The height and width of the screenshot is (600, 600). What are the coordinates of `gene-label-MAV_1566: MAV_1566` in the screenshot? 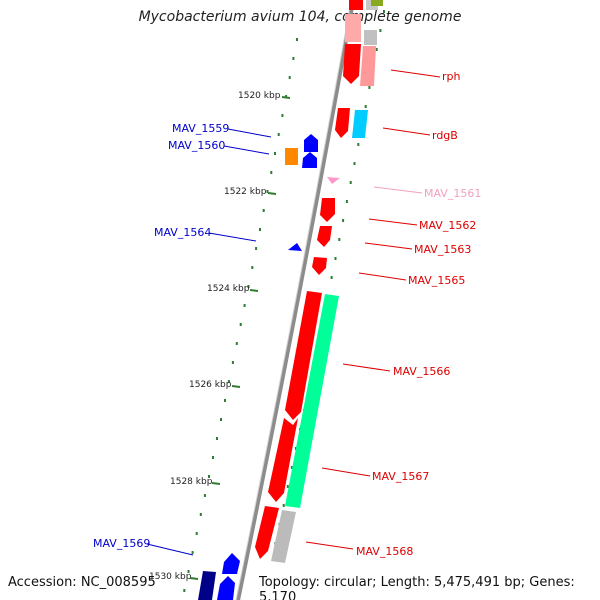 It's located at (421, 371).